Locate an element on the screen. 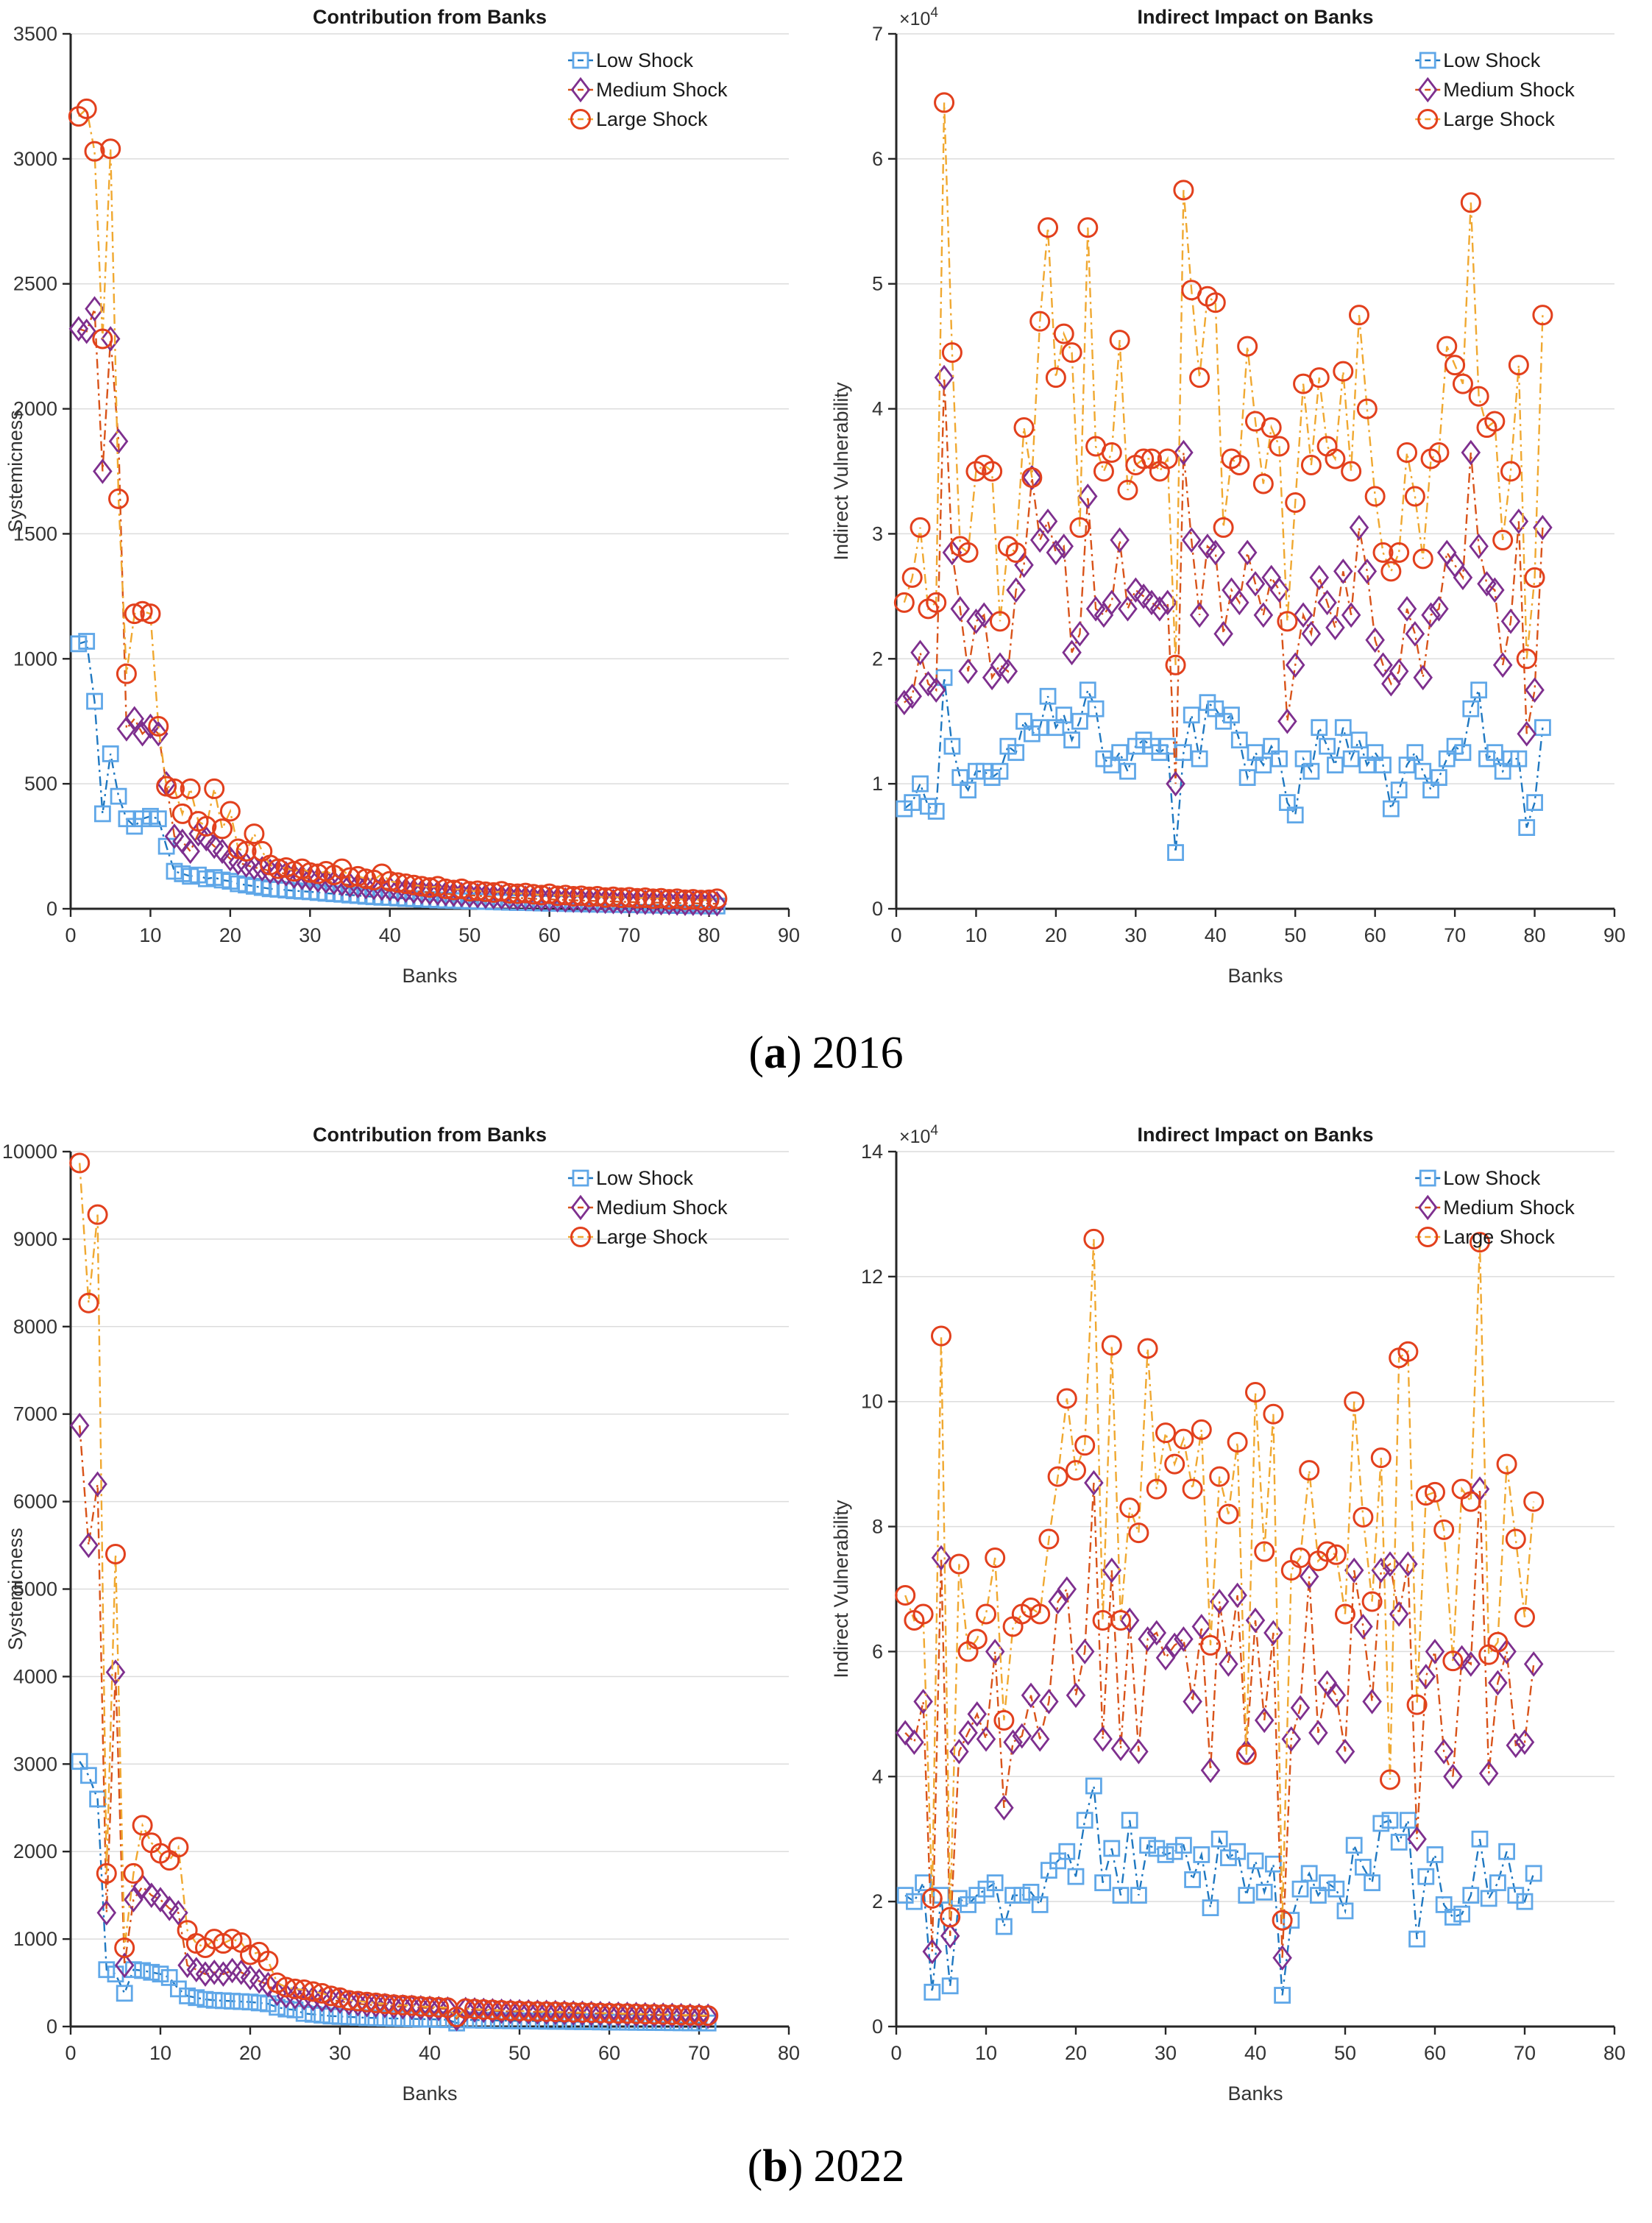  legend: Low Shock Medium Shock Large Shock is located at coordinates (1495, 1207).